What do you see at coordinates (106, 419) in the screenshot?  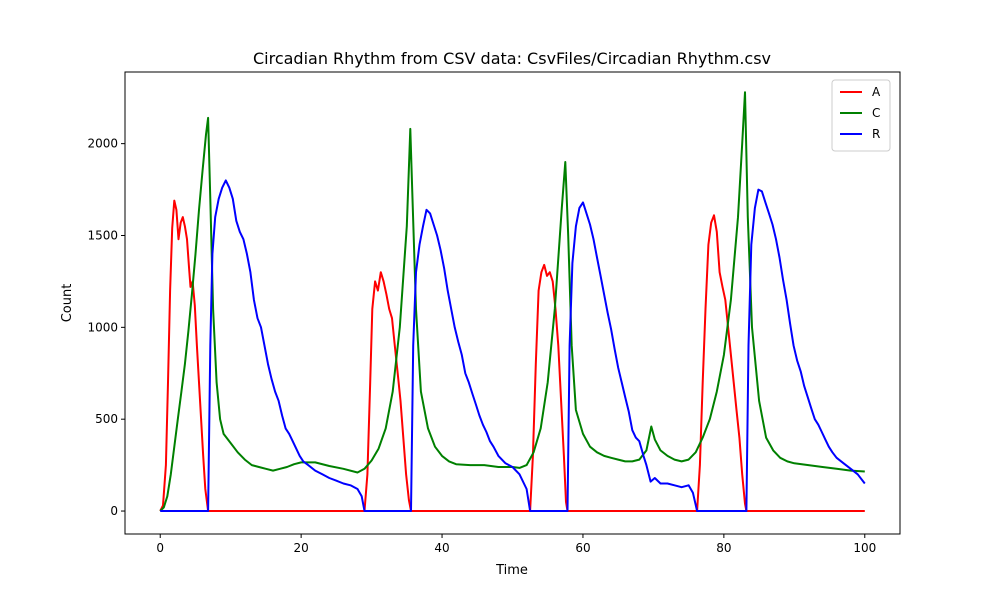 I see `y-tick-label: 500` at bounding box center [106, 419].